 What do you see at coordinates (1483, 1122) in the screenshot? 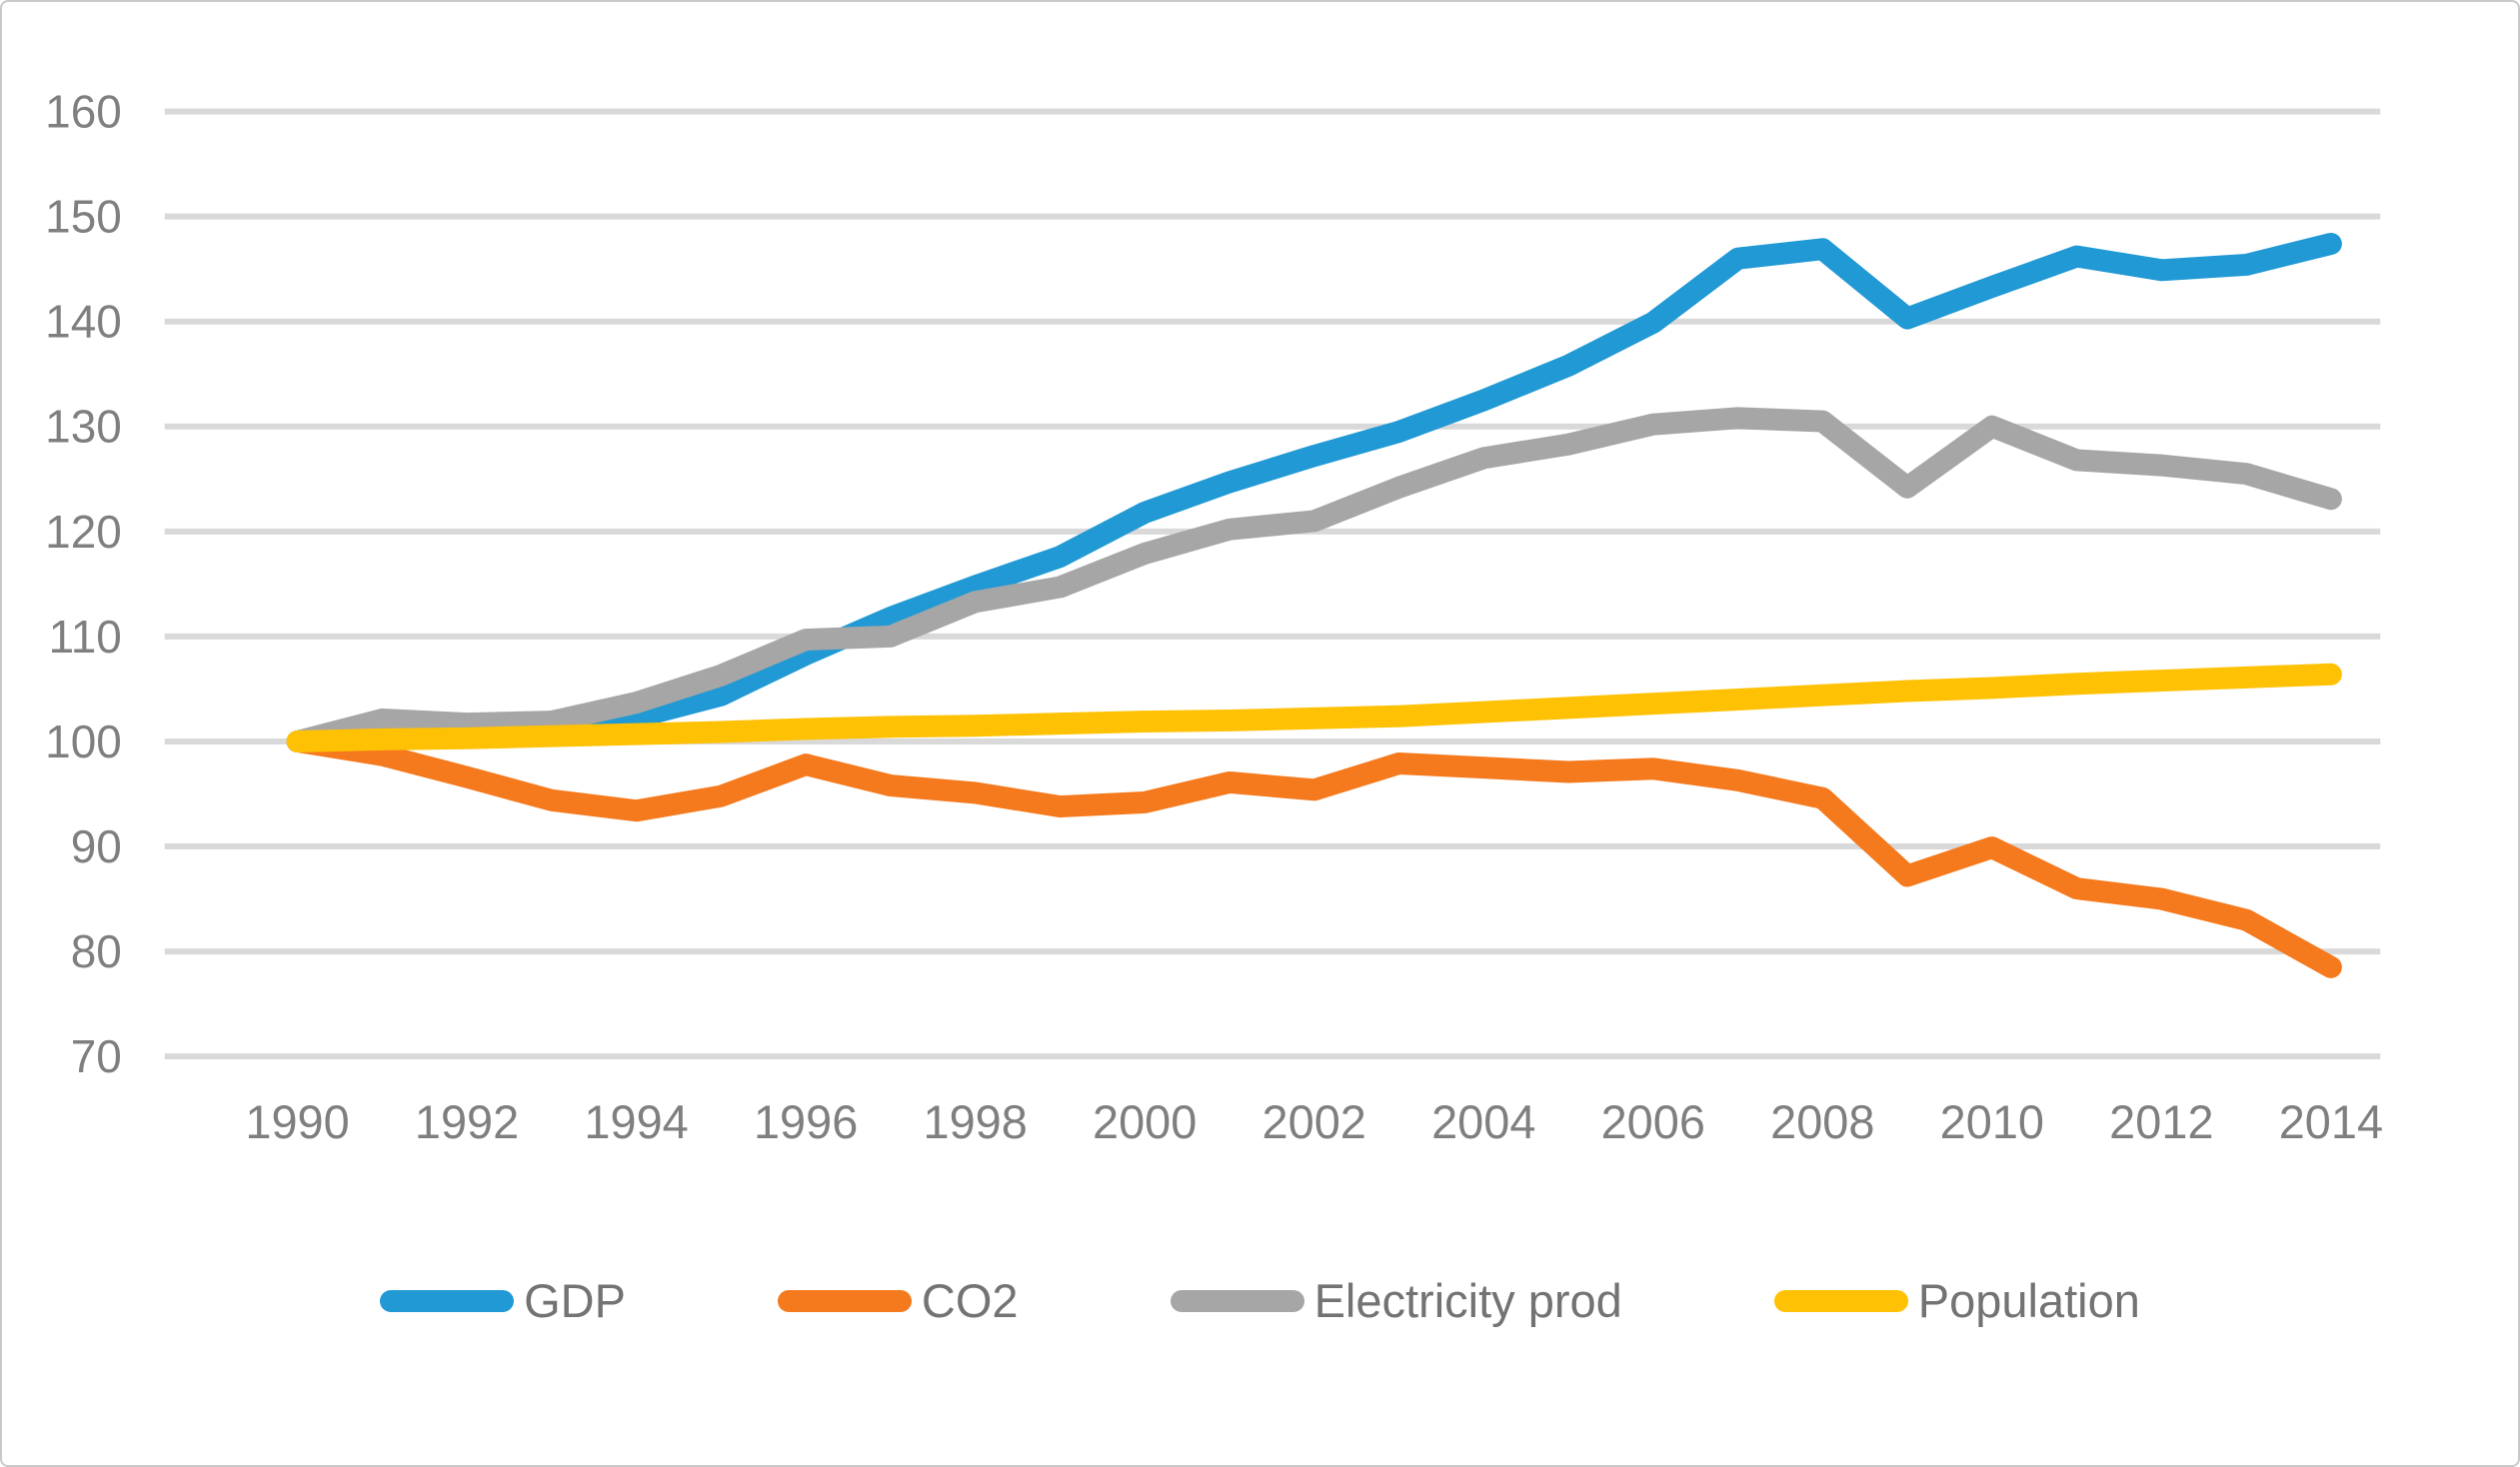
I see `x-tick-label-2004: 2004` at bounding box center [1483, 1122].